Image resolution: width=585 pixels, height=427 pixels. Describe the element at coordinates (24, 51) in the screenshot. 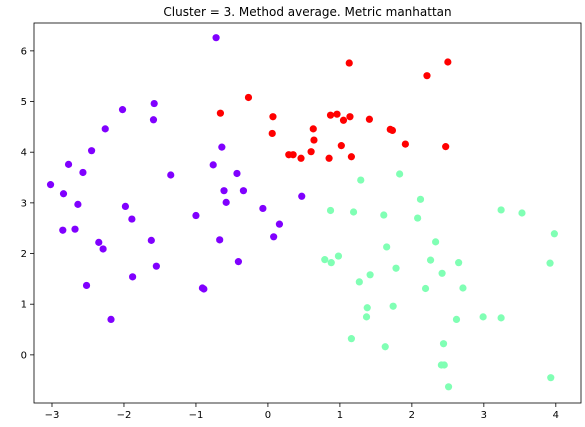

I see `y-tick-label: 6` at that location.